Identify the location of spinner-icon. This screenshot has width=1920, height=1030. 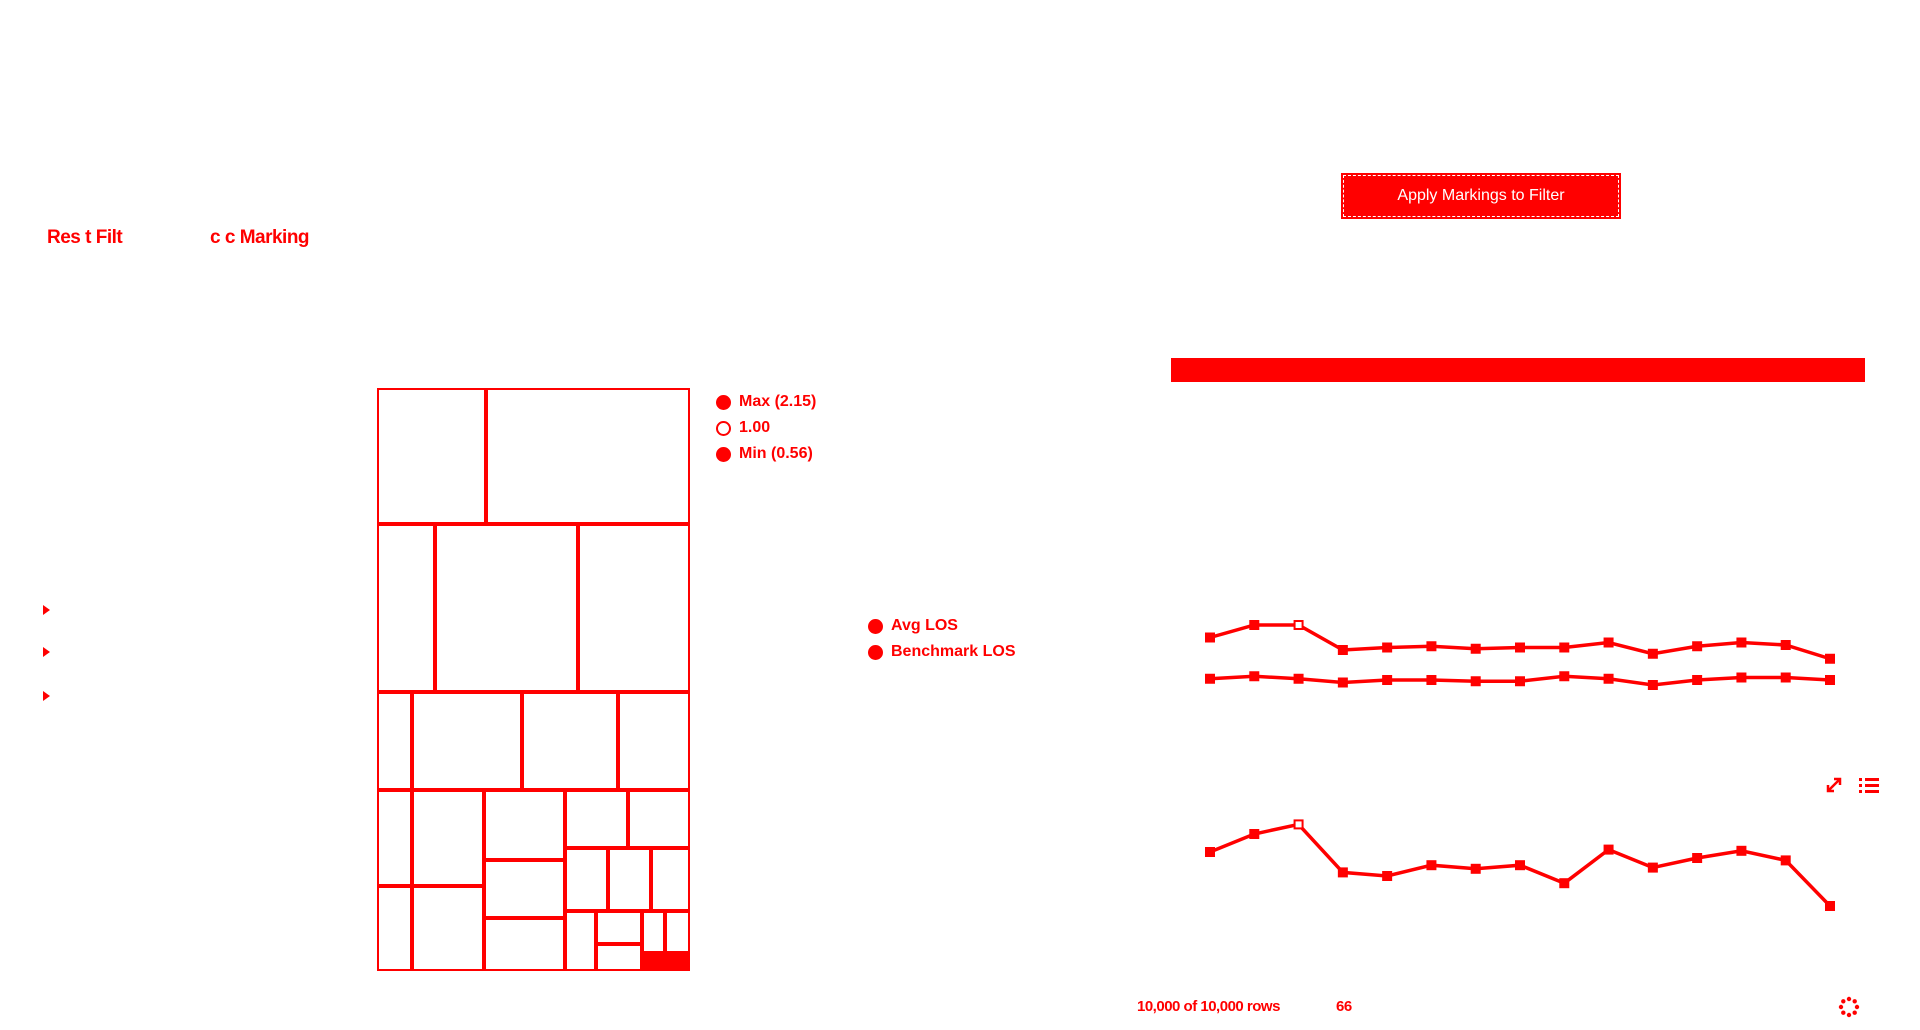
(1849, 1007).